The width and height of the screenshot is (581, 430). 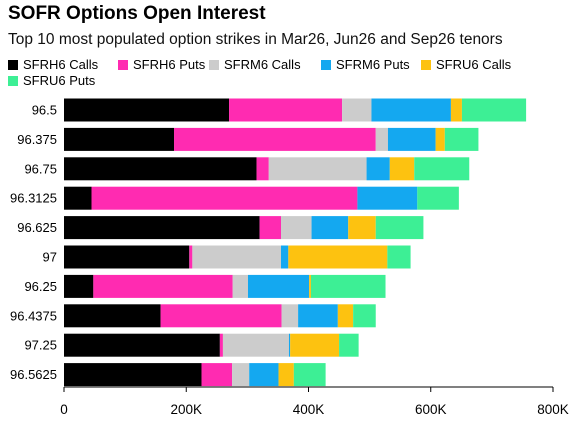 What do you see at coordinates (186, 409) in the screenshot?
I see `x-tick-label: 200K` at bounding box center [186, 409].